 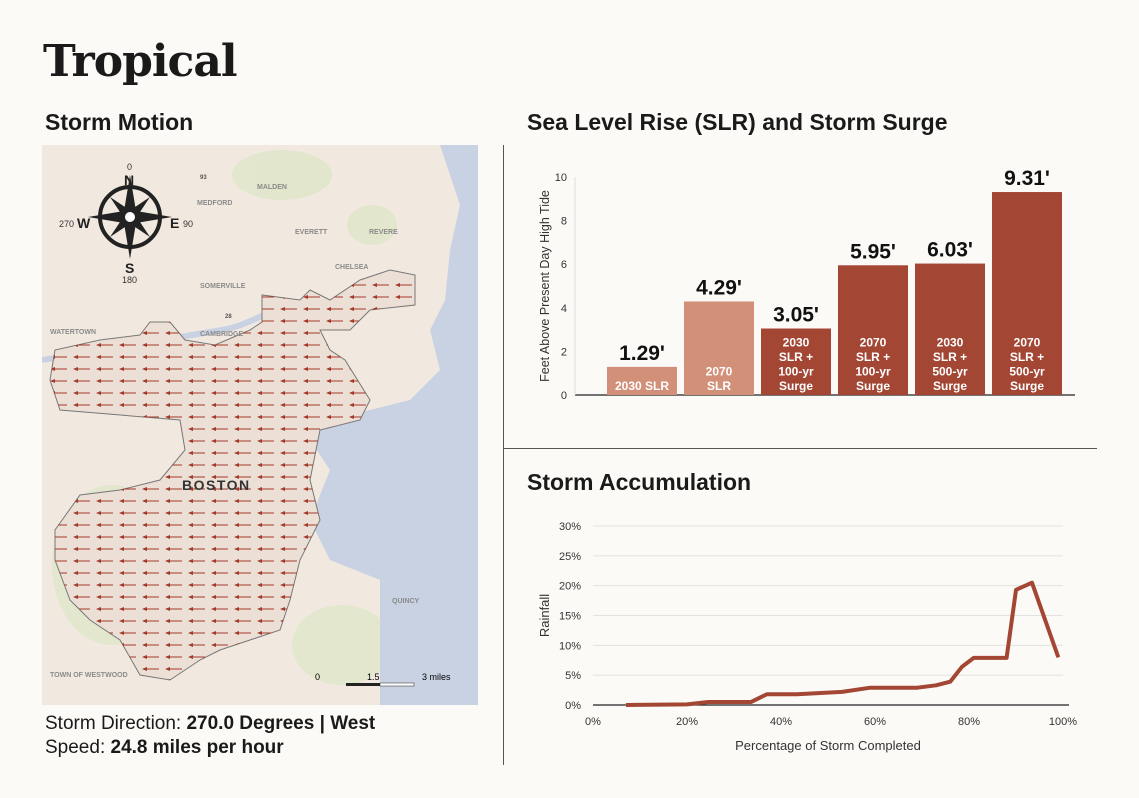 I want to click on compass-s-deg: 180, so click(x=129, y=280).